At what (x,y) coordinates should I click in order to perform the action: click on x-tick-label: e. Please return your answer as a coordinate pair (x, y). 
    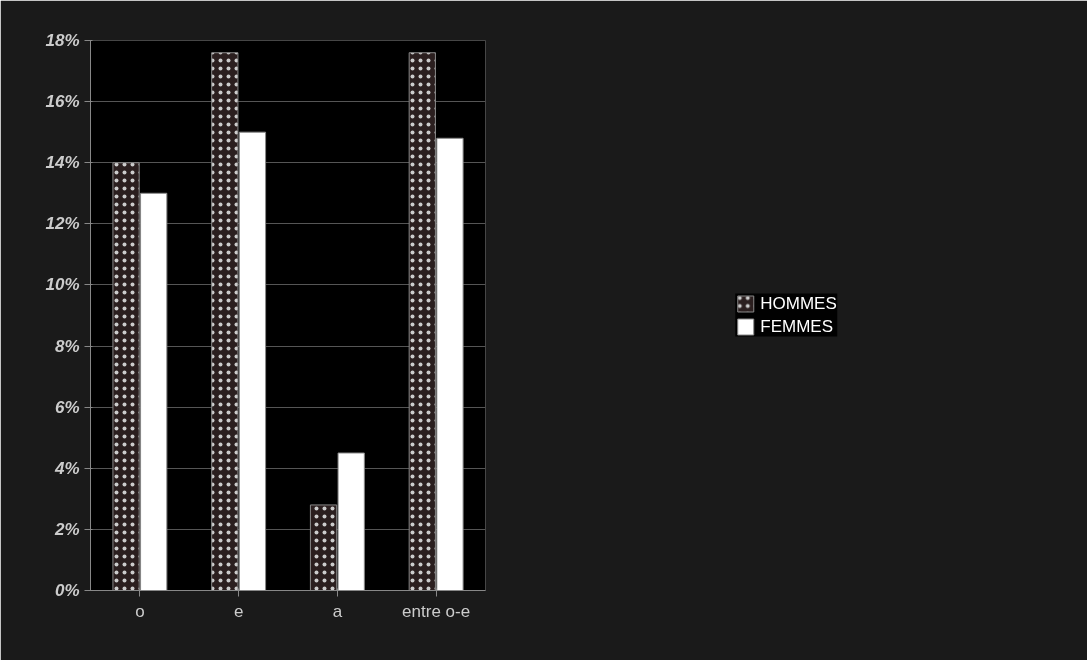
    Looking at the image, I should click on (238, 611).